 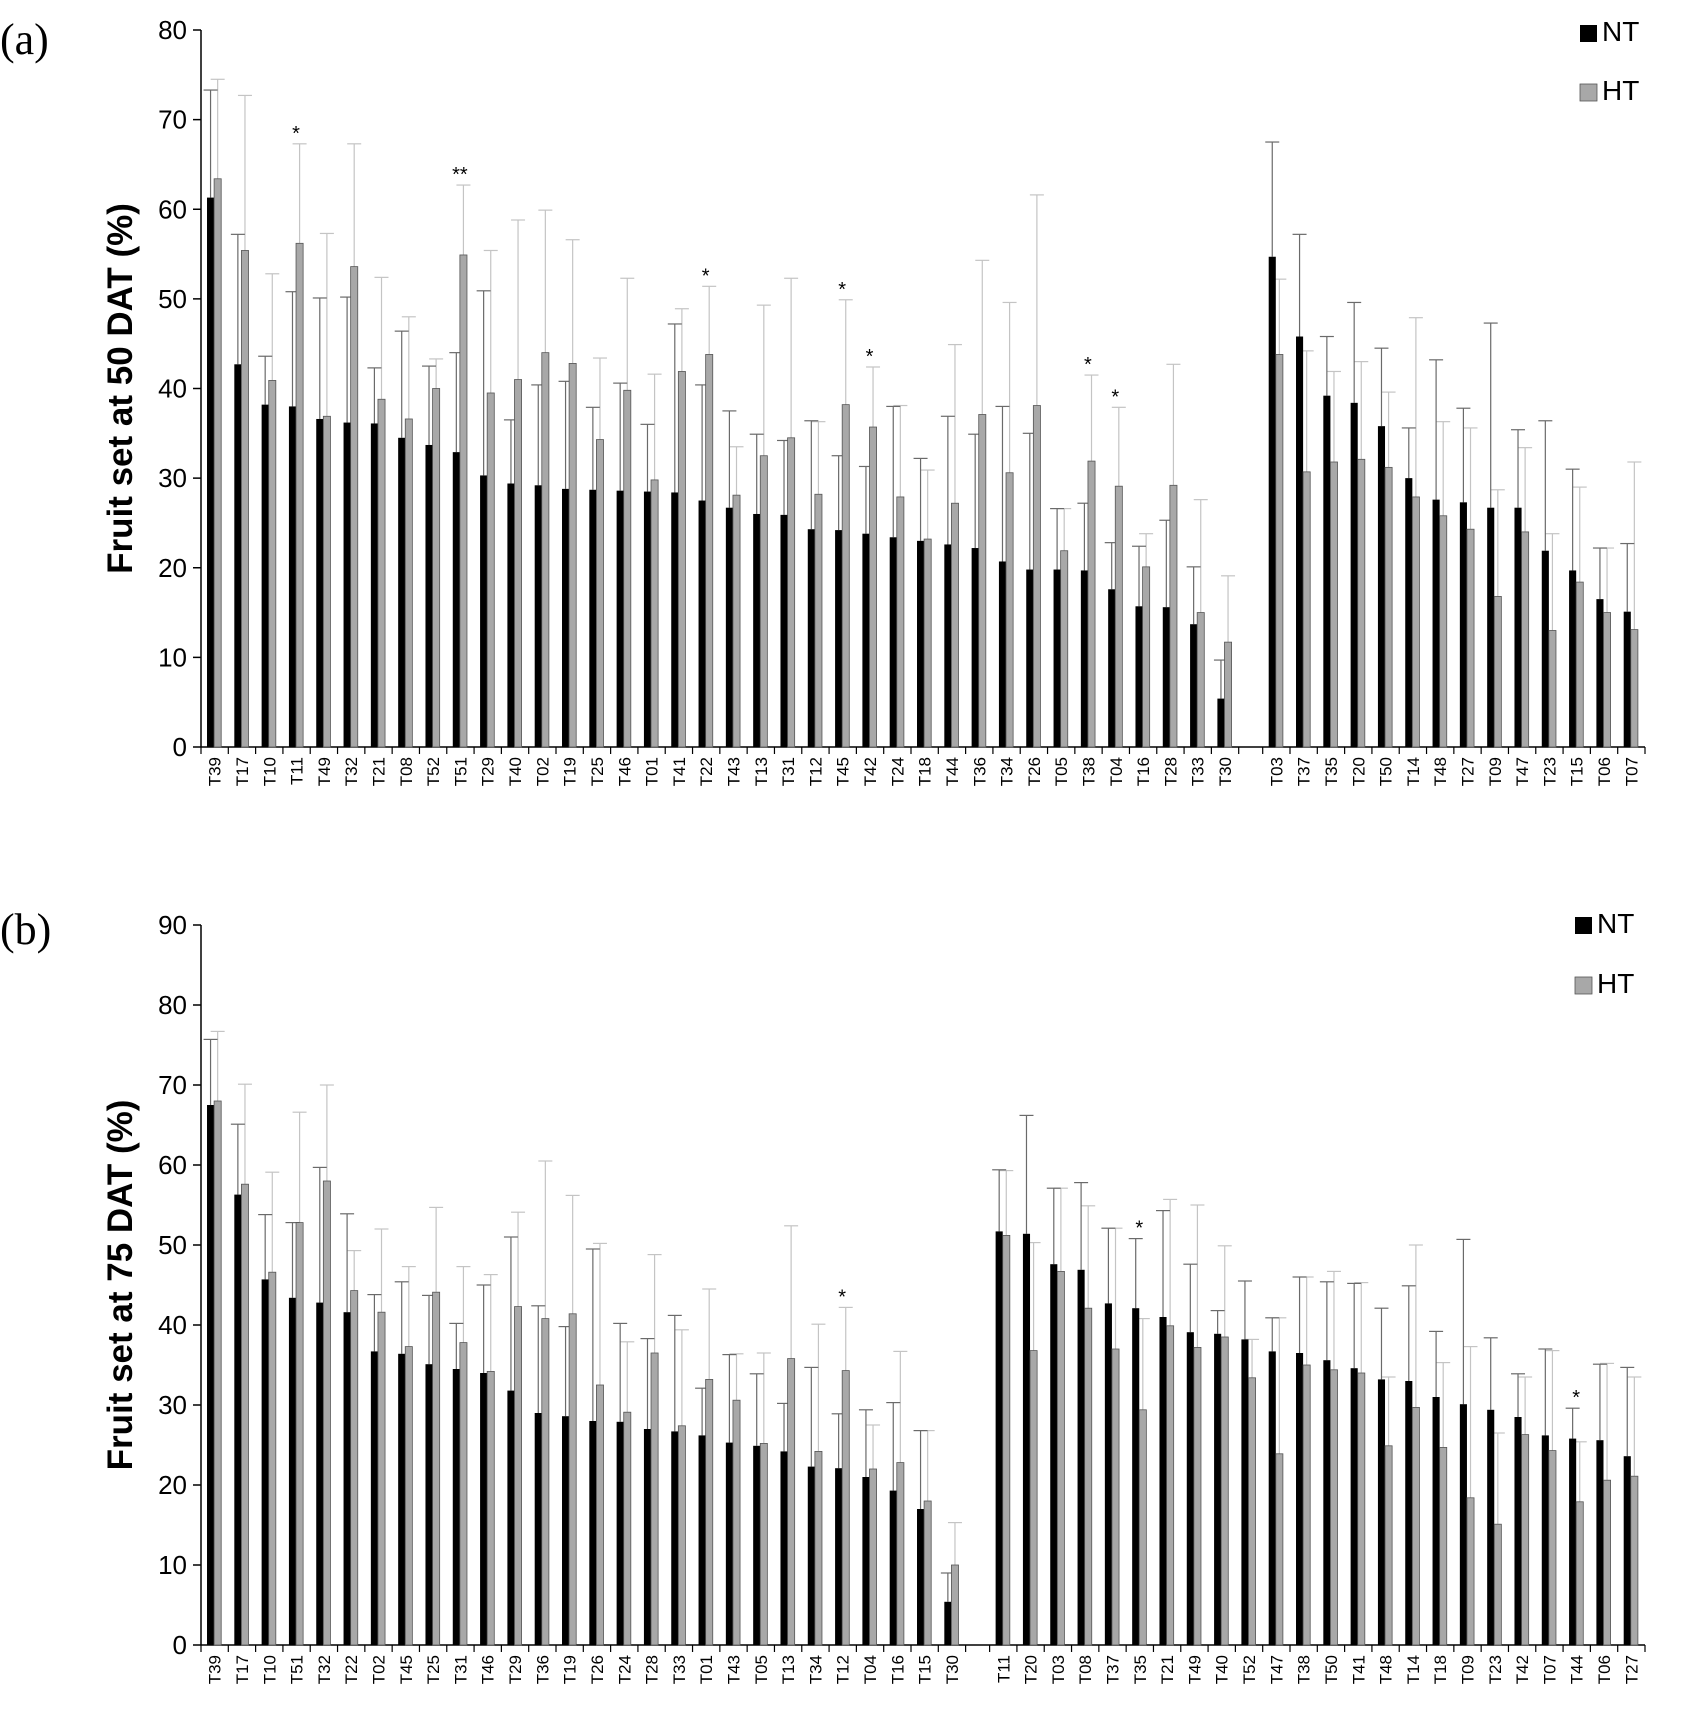 I want to click on ht-bar-T36, so click(x=982, y=581).